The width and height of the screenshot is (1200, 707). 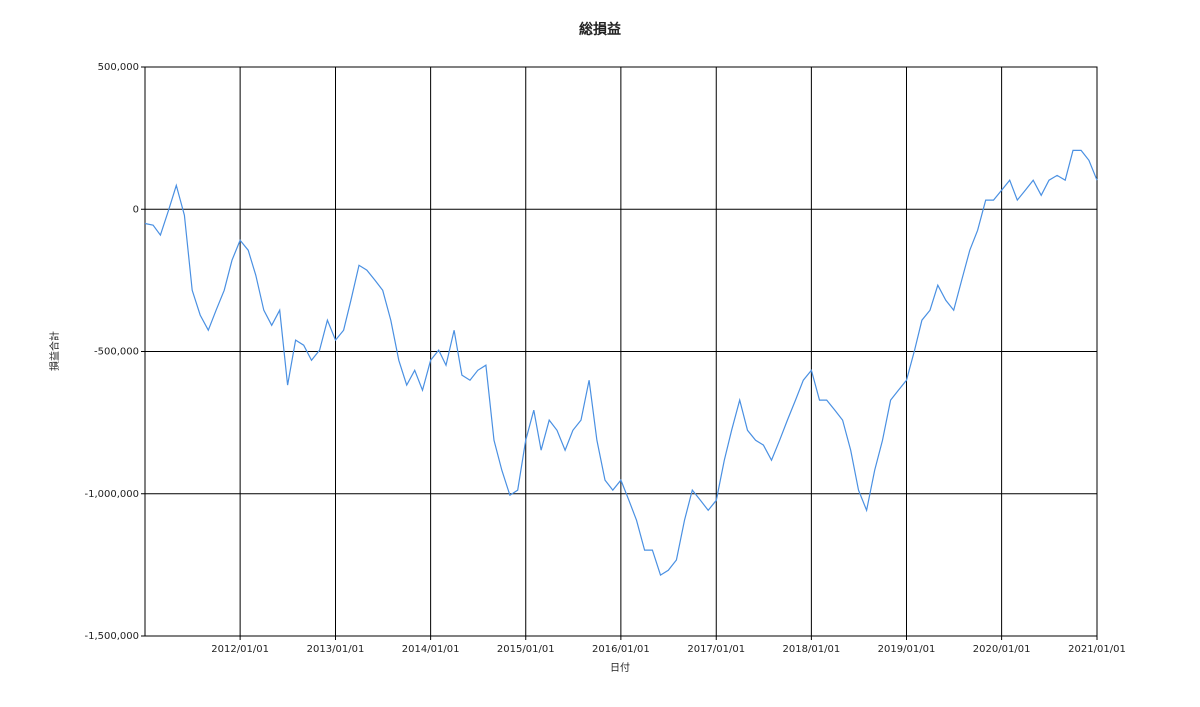 I want to click on x-axis-label: 日付, so click(x=620, y=667).